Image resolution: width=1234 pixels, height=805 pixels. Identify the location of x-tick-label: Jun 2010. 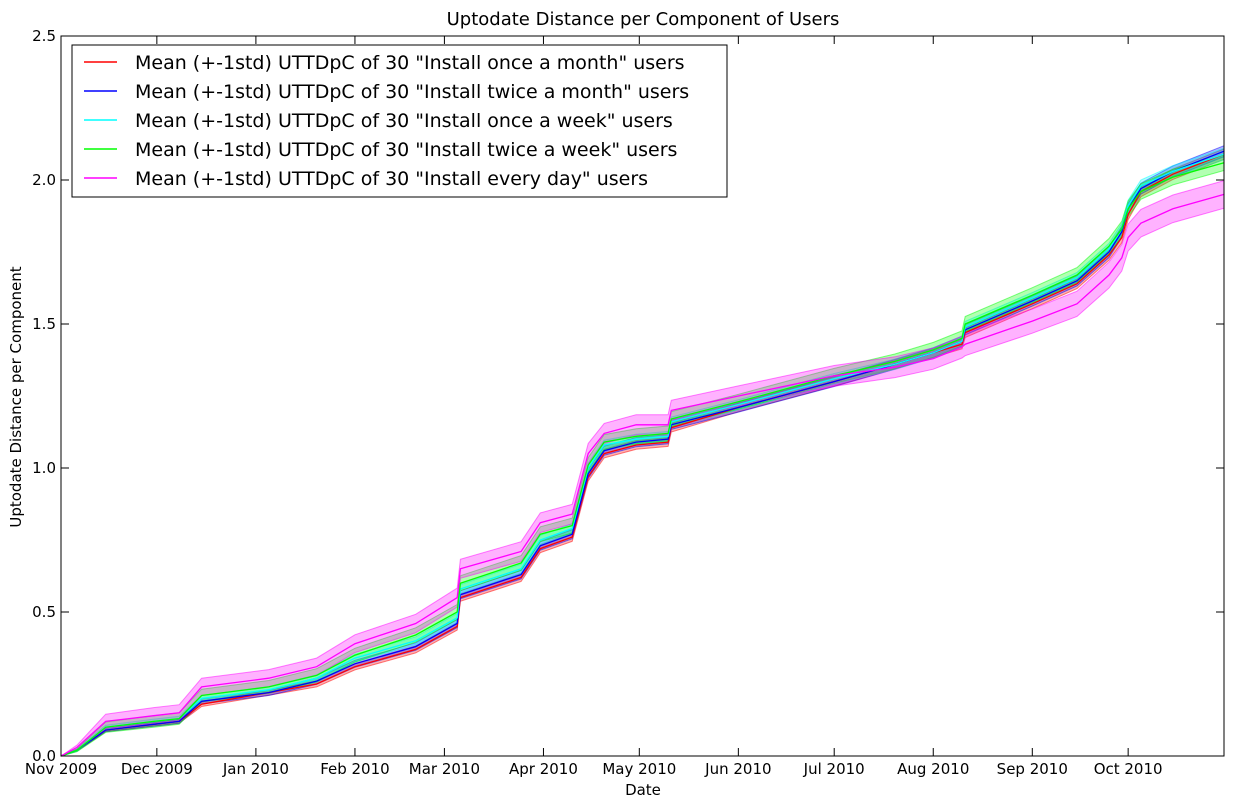
(737, 769).